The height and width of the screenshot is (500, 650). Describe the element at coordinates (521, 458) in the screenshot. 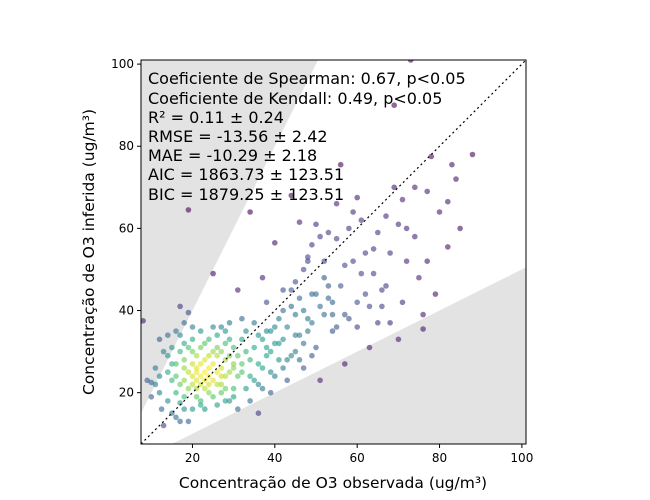

I see `x-tick-label: 100` at that location.